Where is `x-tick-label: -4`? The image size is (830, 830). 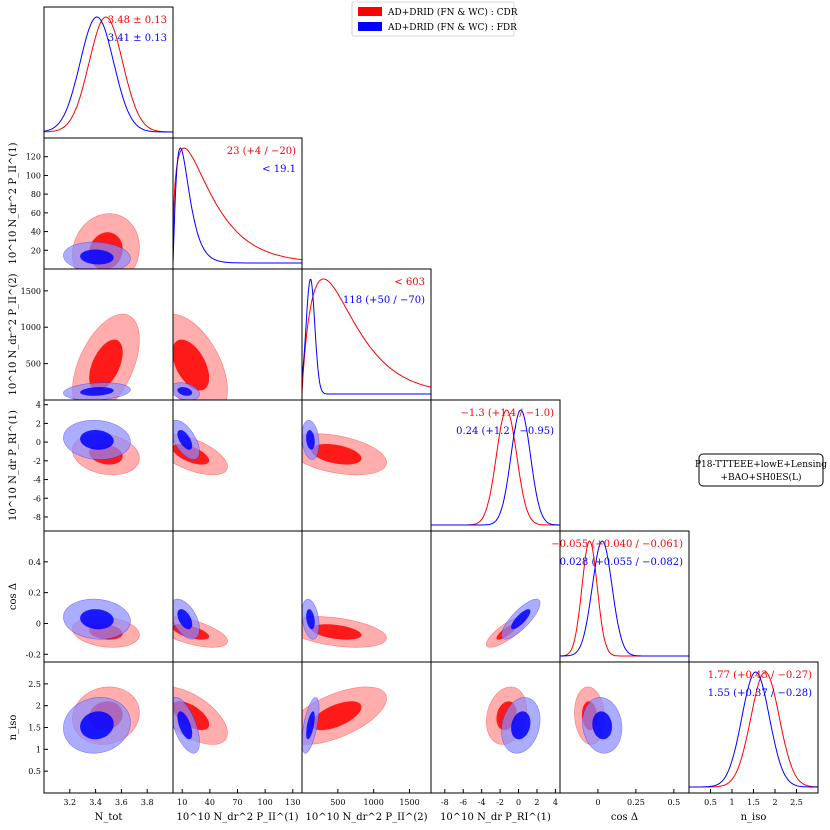 x-tick-label: -4 is located at coordinates (482, 802).